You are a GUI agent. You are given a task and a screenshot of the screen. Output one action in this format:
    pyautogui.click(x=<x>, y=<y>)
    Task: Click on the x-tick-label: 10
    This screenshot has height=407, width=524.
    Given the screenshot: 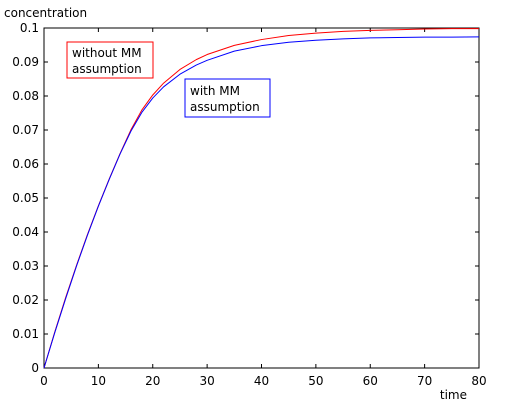 What is the action you would take?
    pyautogui.click(x=98, y=381)
    